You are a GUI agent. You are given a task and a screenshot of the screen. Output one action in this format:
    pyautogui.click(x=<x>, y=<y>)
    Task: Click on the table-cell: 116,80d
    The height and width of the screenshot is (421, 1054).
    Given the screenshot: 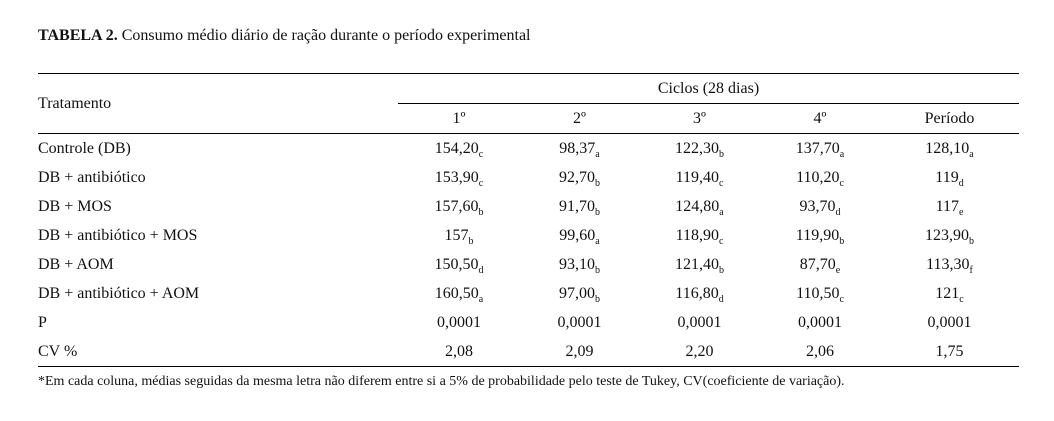 What is the action you would take?
    pyautogui.click(x=699, y=293)
    